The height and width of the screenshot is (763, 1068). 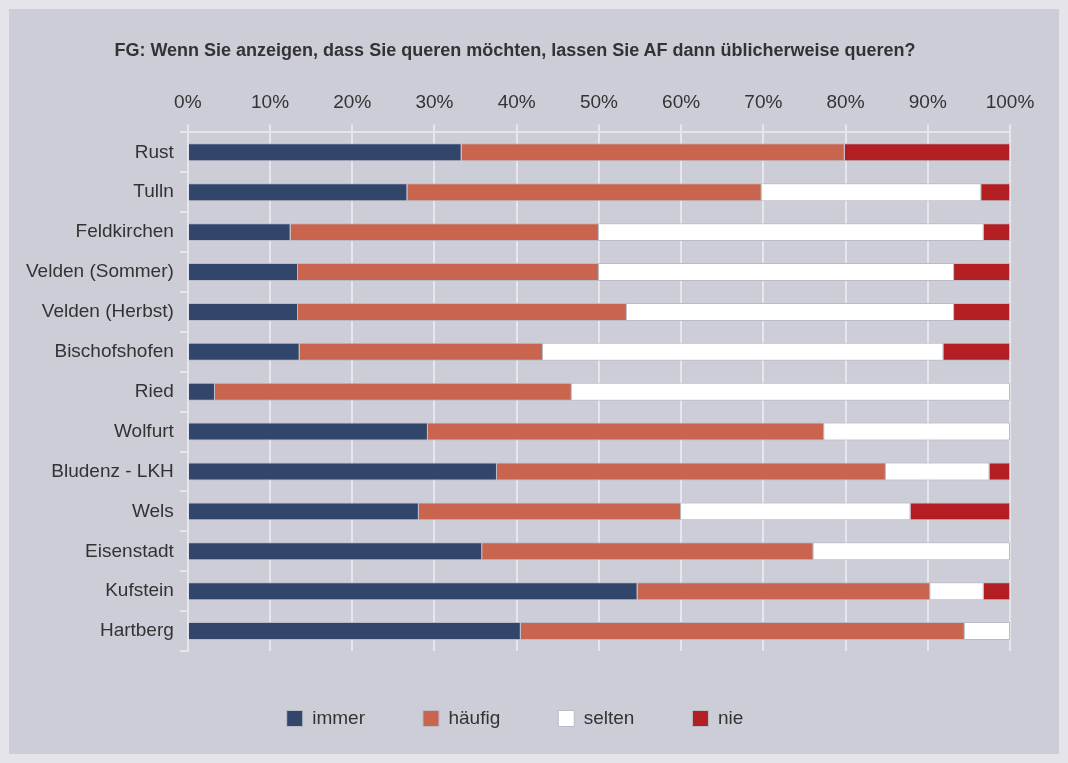 What do you see at coordinates (114, 351) in the screenshot?
I see `y-tick-label: Bischofshofen` at bounding box center [114, 351].